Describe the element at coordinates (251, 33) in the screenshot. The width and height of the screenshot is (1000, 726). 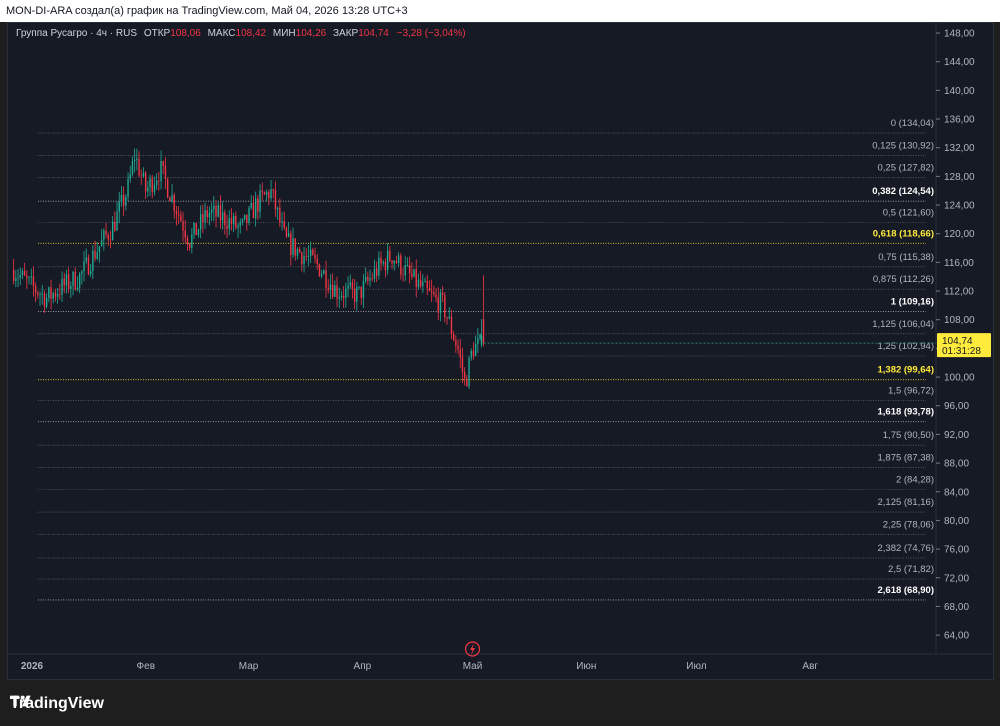
I see `legend-high: 108,42` at that location.